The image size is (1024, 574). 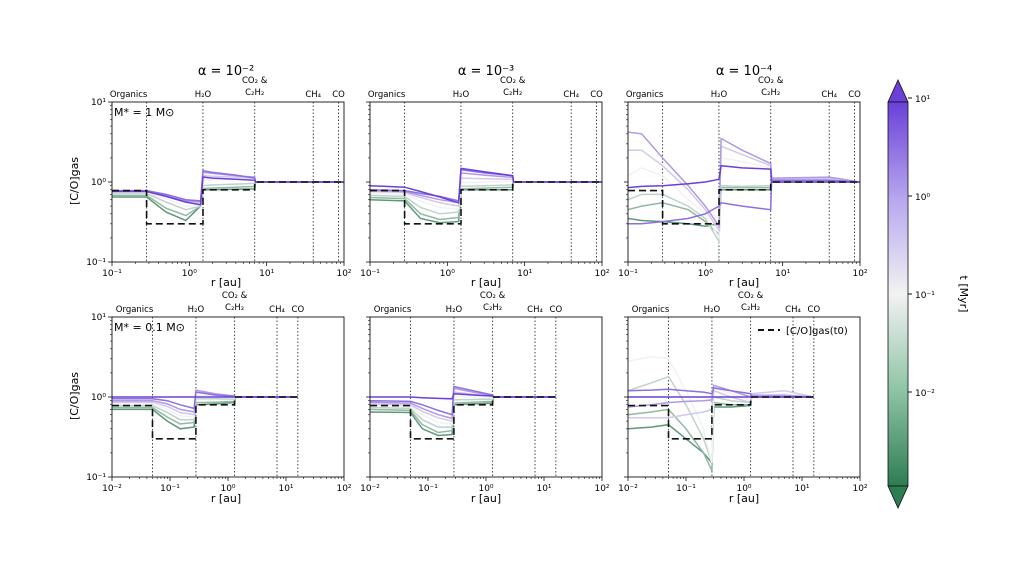 What do you see at coordinates (144, 112) in the screenshot?
I see `row-label-1: M* = 1 M⊙` at bounding box center [144, 112].